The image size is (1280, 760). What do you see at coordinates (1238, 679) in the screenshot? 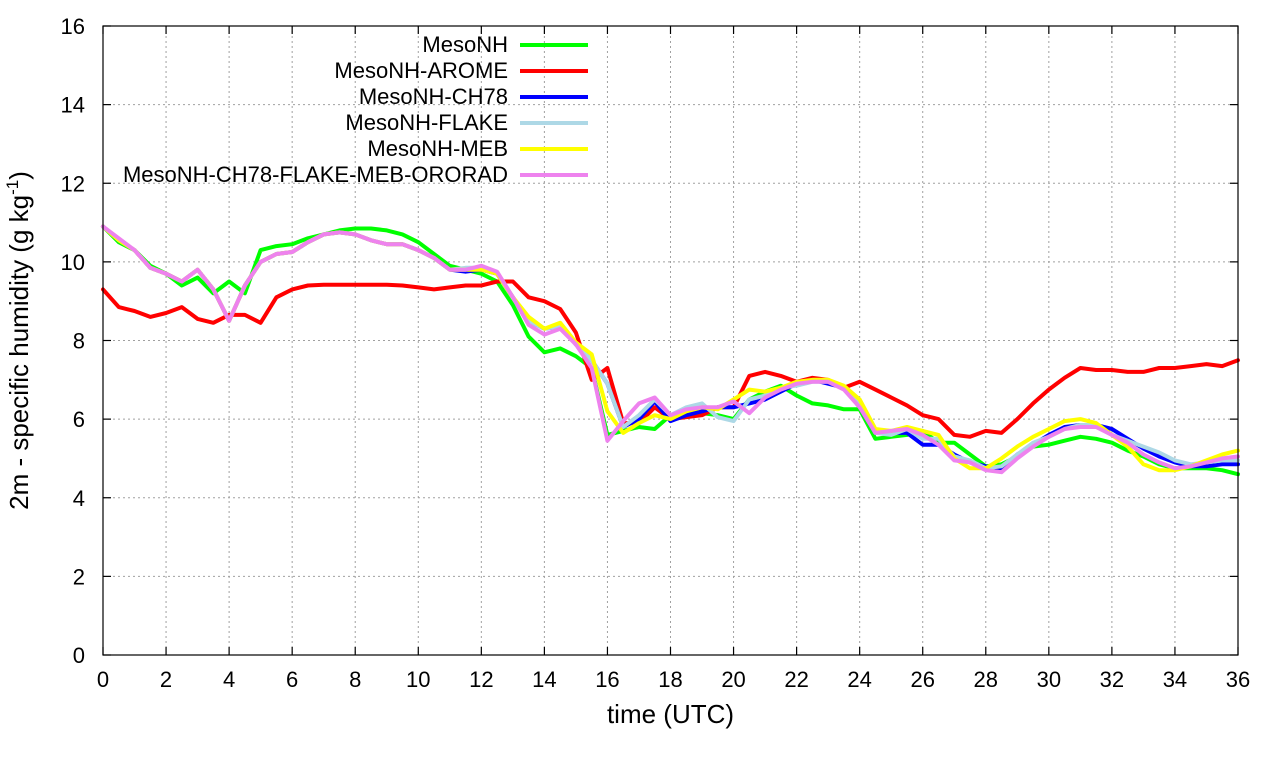
I see `x-tick-label: 36` at bounding box center [1238, 679].